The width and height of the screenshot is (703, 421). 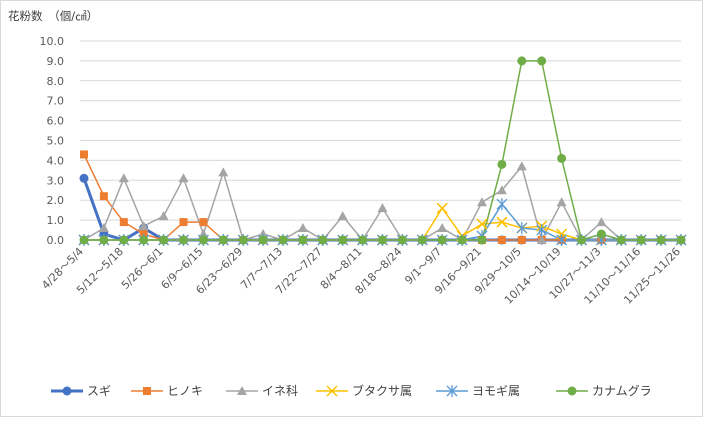 What do you see at coordinates (53, 16) in the screenshot?
I see `y-axis-label: 花粉数 （個/㎠）` at bounding box center [53, 16].